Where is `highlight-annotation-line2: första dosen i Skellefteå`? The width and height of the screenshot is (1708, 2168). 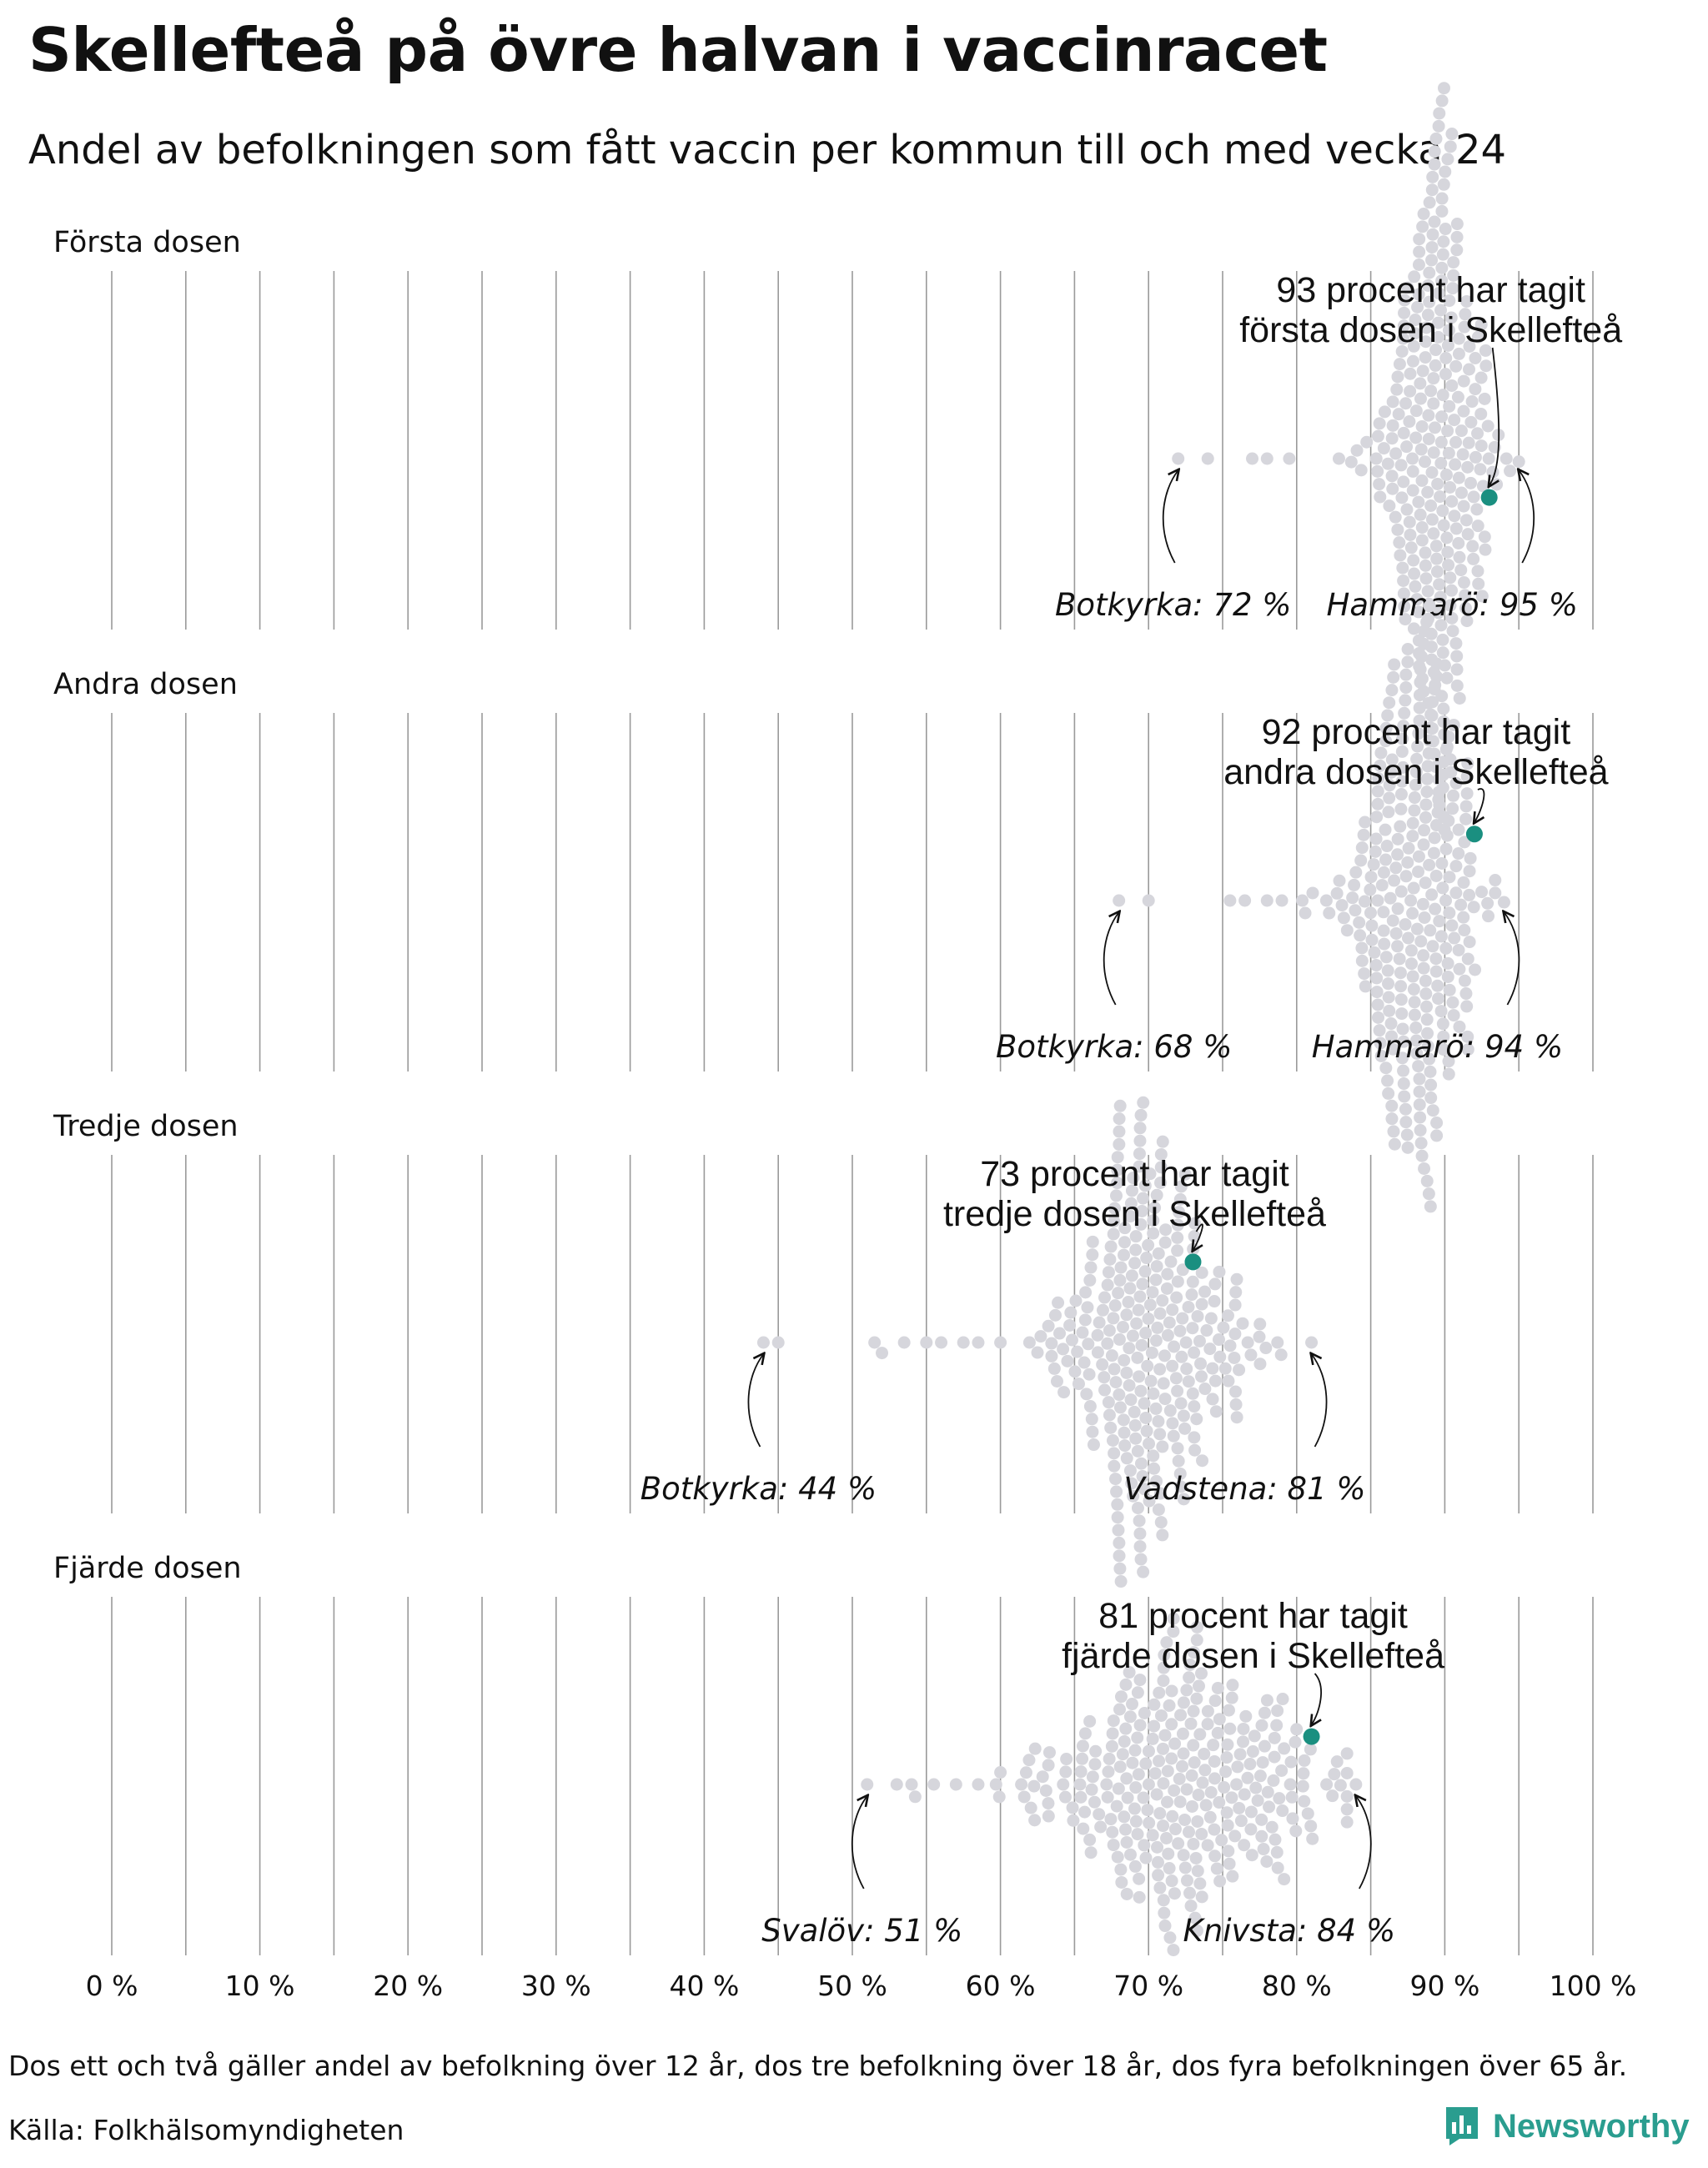
highlight-annotation-line2: första dosen i Skellefteå is located at coordinates (1430, 330).